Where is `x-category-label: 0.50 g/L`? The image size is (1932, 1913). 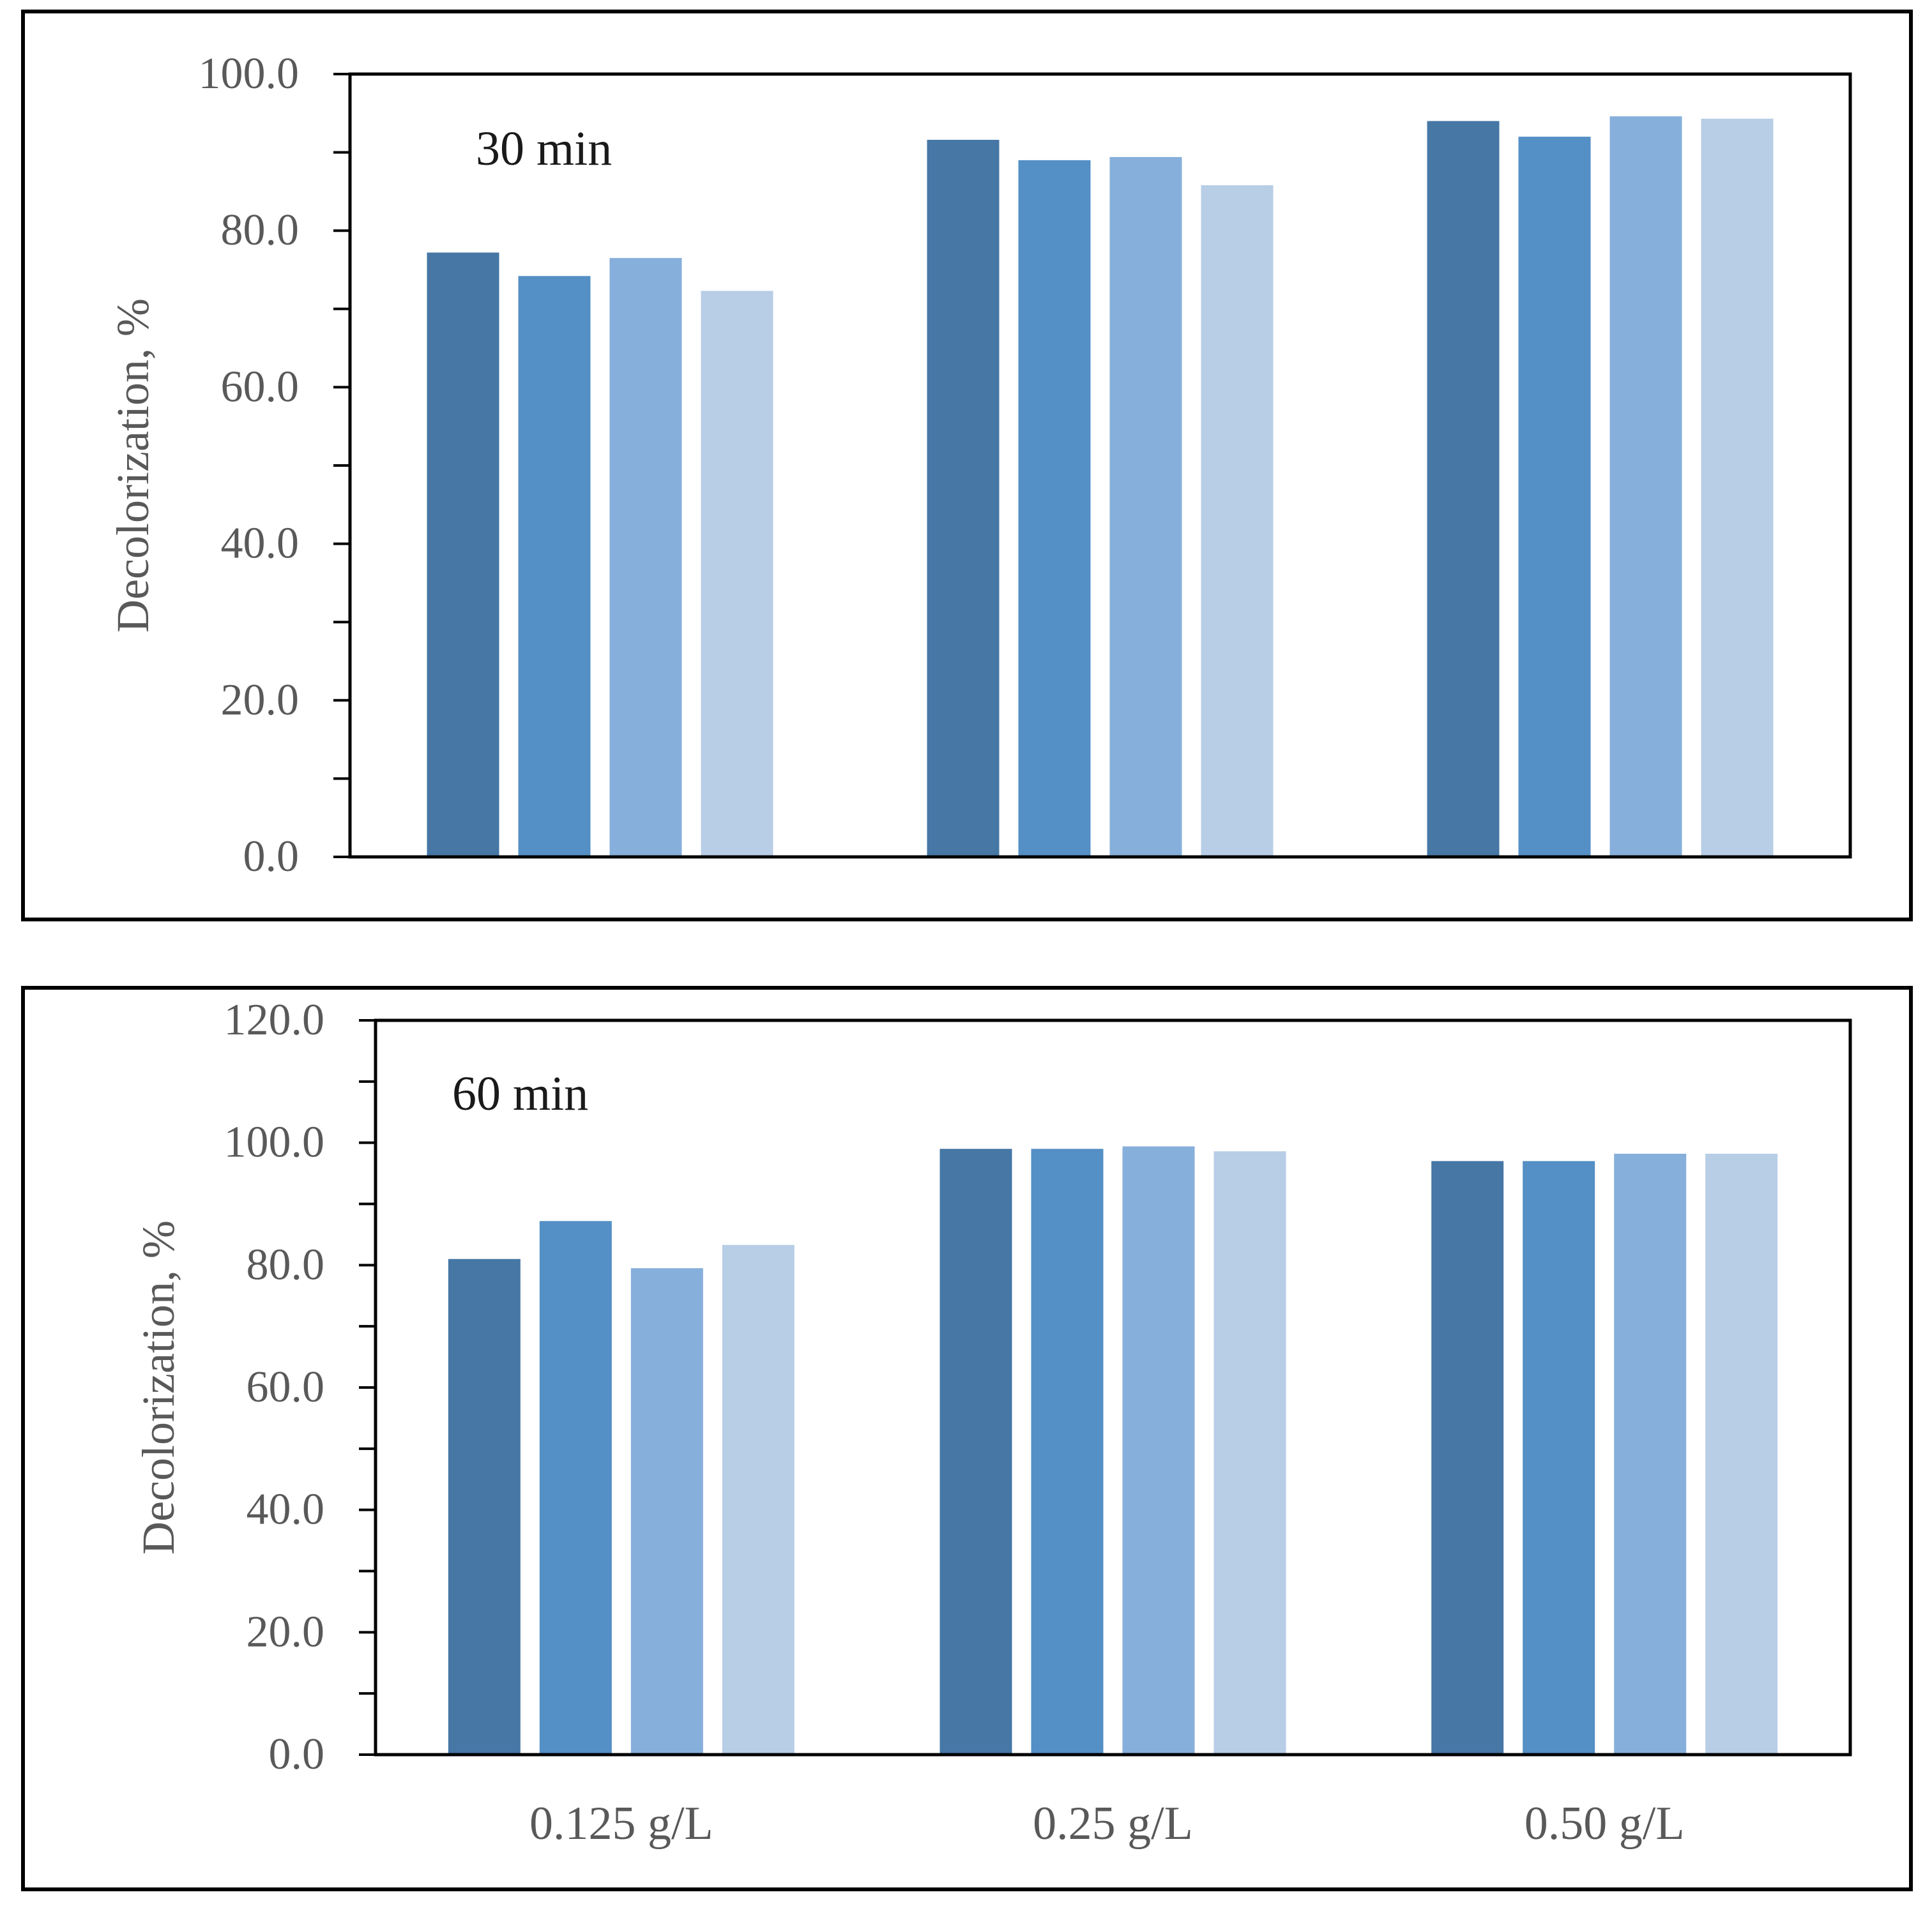
x-category-label: 0.50 g/L is located at coordinates (1605, 1823).